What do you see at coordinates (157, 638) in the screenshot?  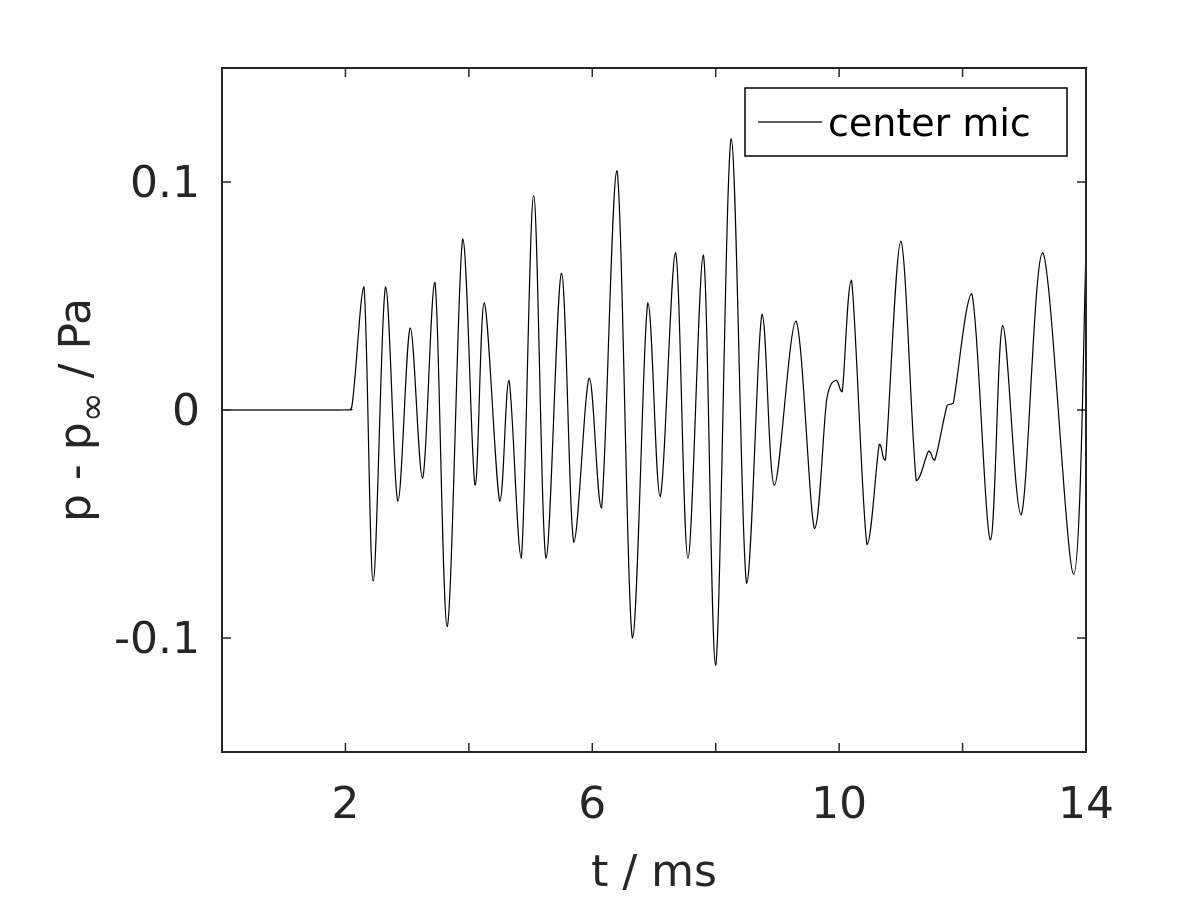 I see `y-tick-label: -0.1` at bounding box center [157, 638].